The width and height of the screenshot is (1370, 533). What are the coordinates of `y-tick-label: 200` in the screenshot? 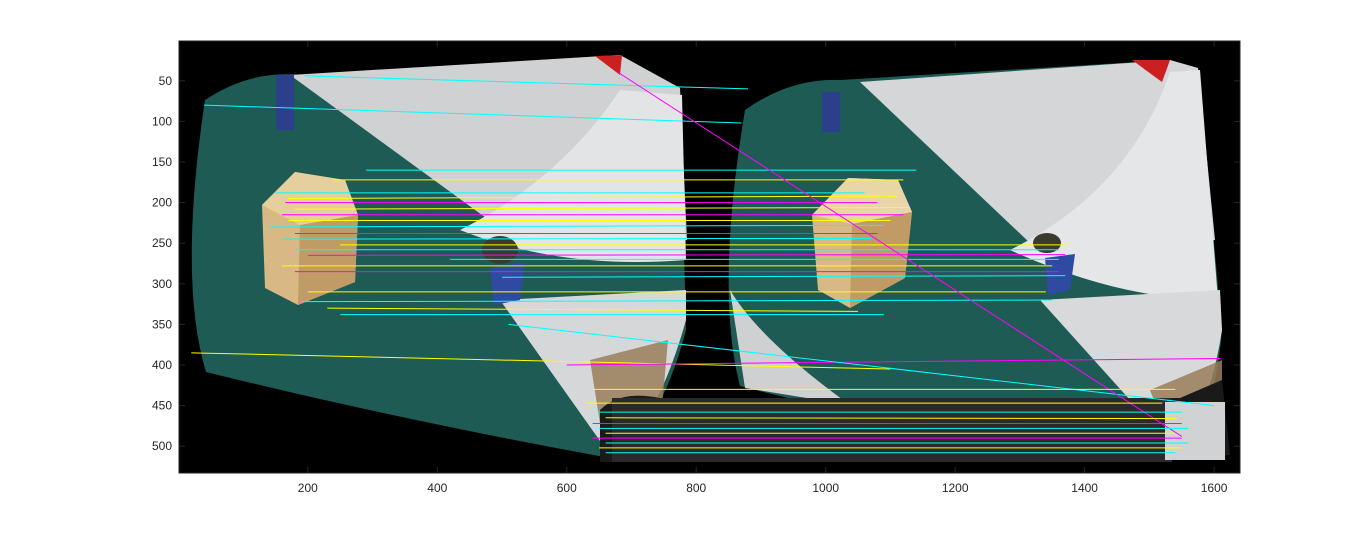 It's located at (162, 203).